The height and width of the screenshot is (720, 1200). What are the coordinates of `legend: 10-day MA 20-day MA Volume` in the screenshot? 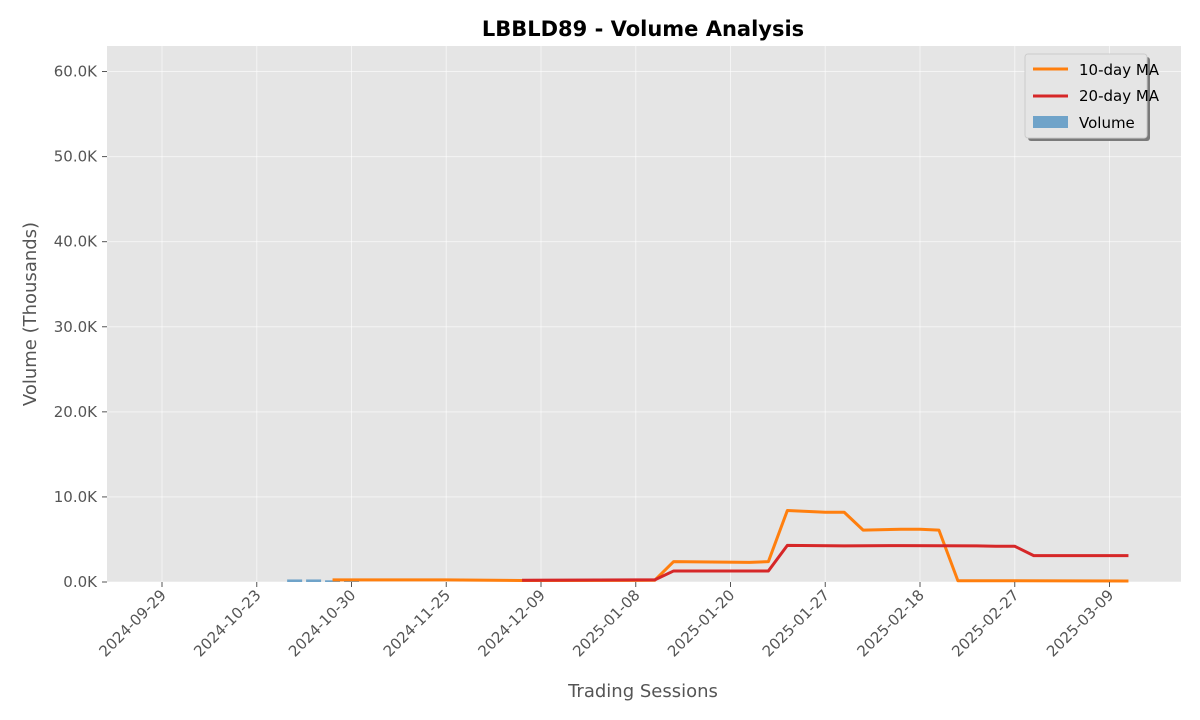 It's located at (1092, 97).